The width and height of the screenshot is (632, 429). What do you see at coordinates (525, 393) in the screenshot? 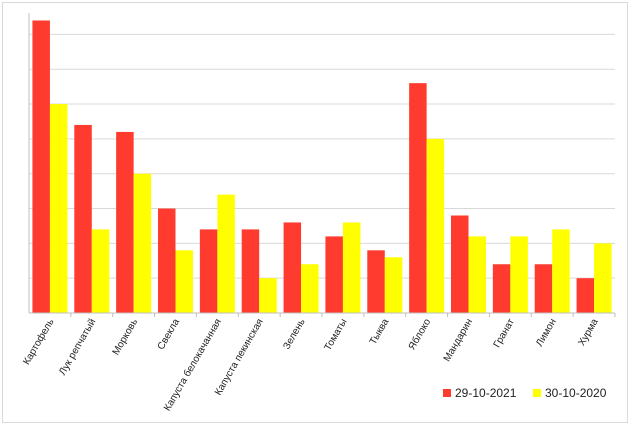
I see `legend: 29-10-2021 30-10-2020` at bounding box center [525, 393].